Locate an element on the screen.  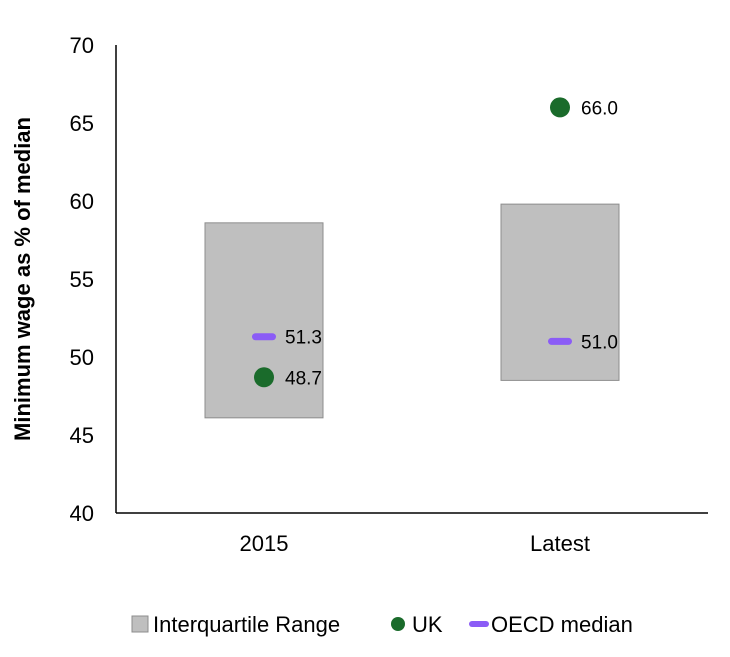
y-tick-label: 45 is located at coordinates (82, 435).